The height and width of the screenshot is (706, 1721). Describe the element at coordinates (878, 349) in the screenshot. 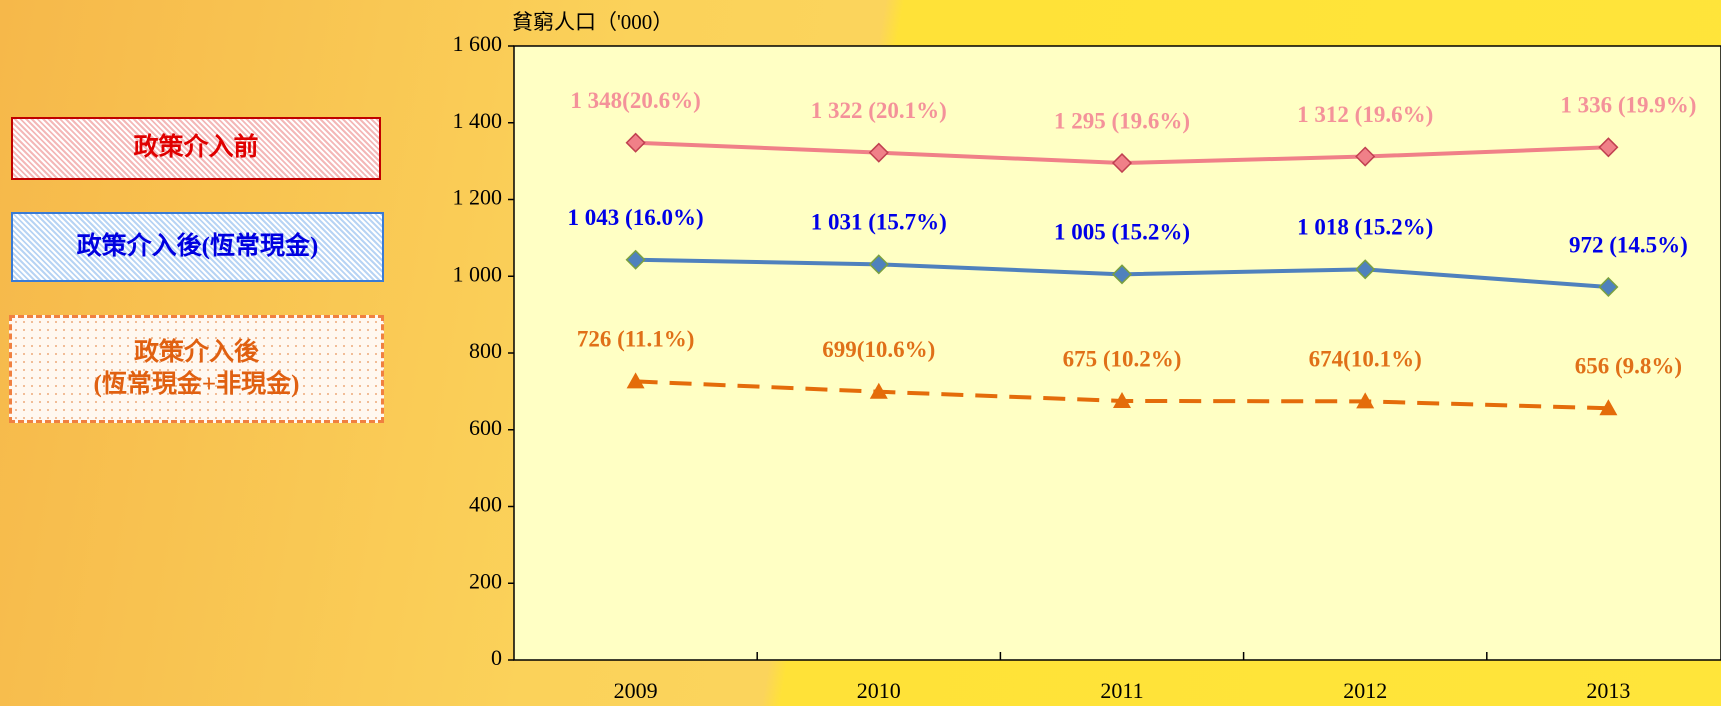

I see `data-label: 699(10.6%)` at that location.